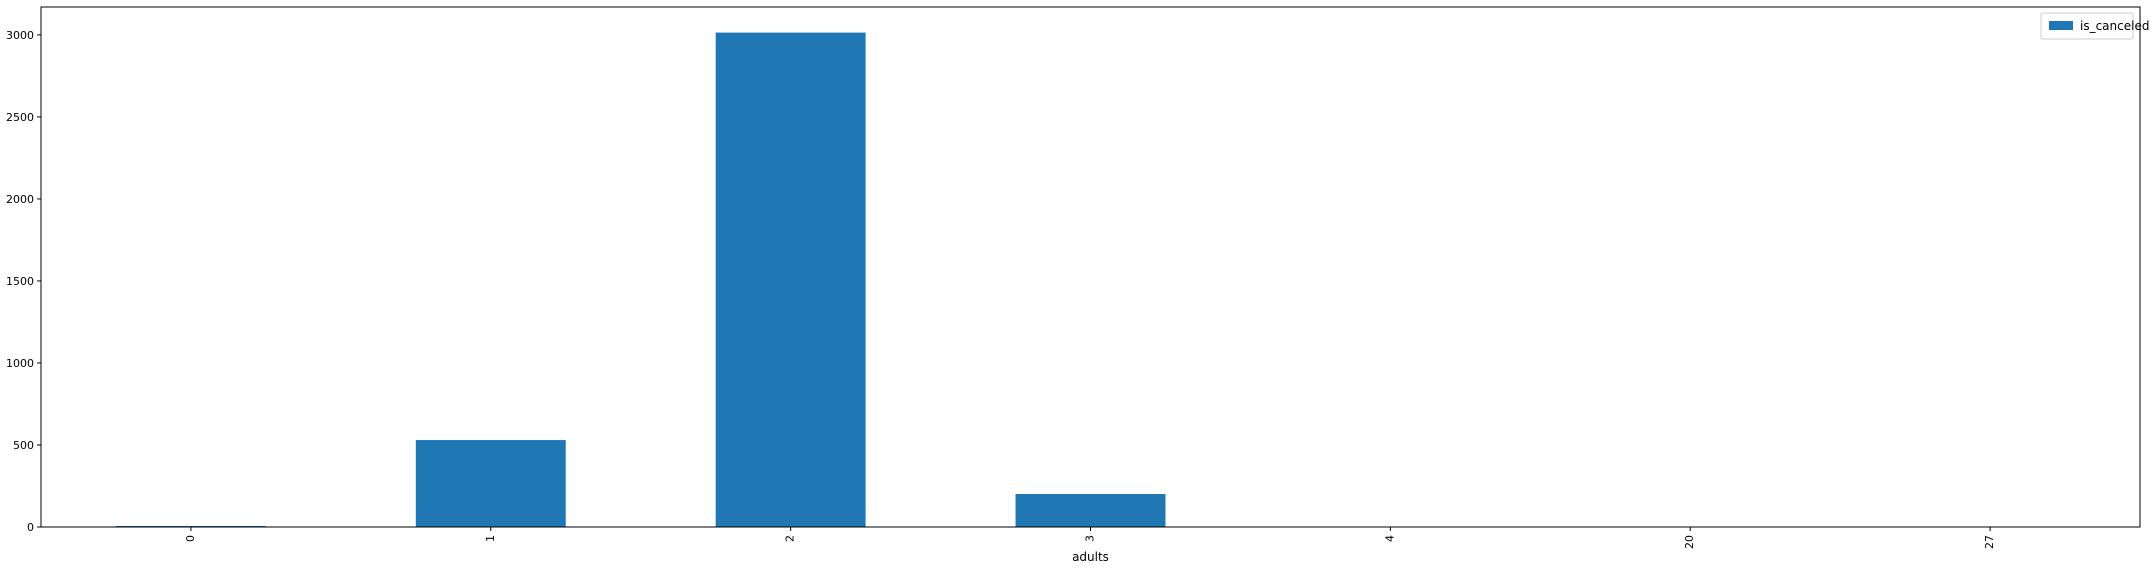 The width and height of the screenshot is (2152, 572). I want to click on x-tick-label: 20, so click(1689, 542).